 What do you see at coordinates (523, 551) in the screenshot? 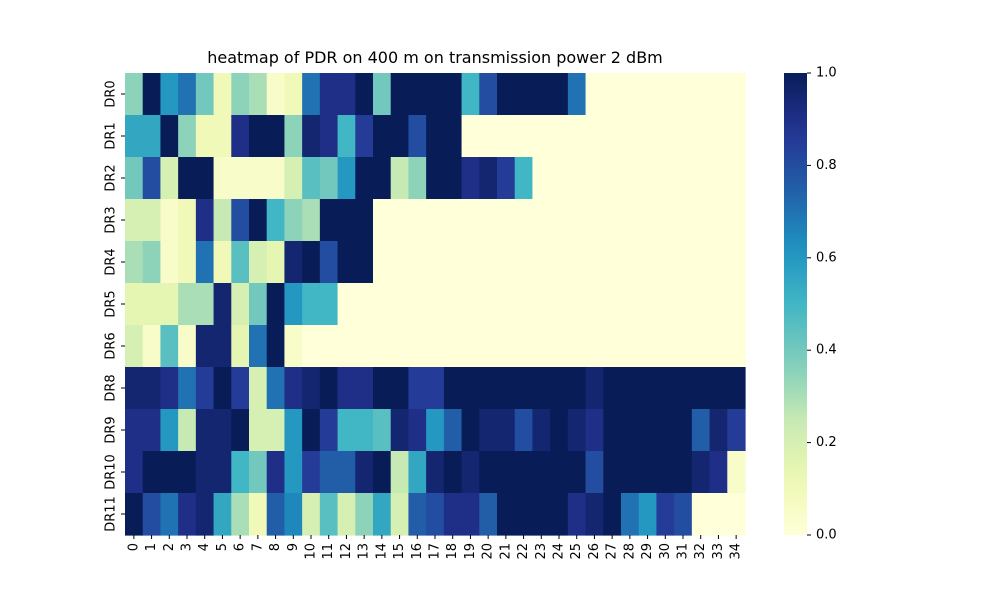
I see `x-tick-label: 22` at bounding box center [523, 551].